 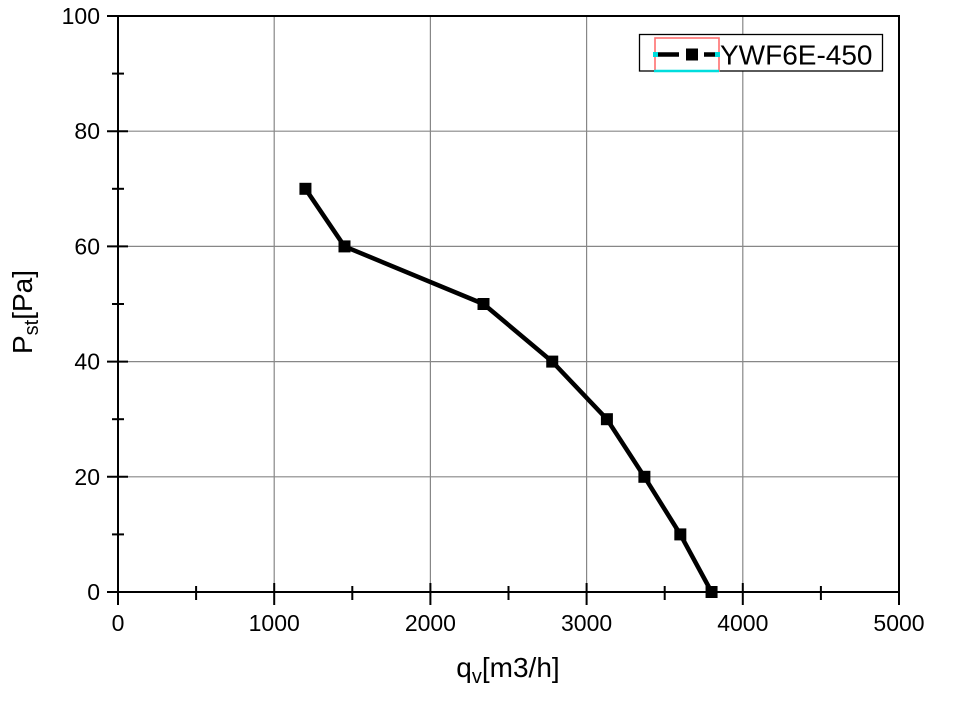 I want to click on legend-label: YWF6E-450, so click(x=796, y=55).